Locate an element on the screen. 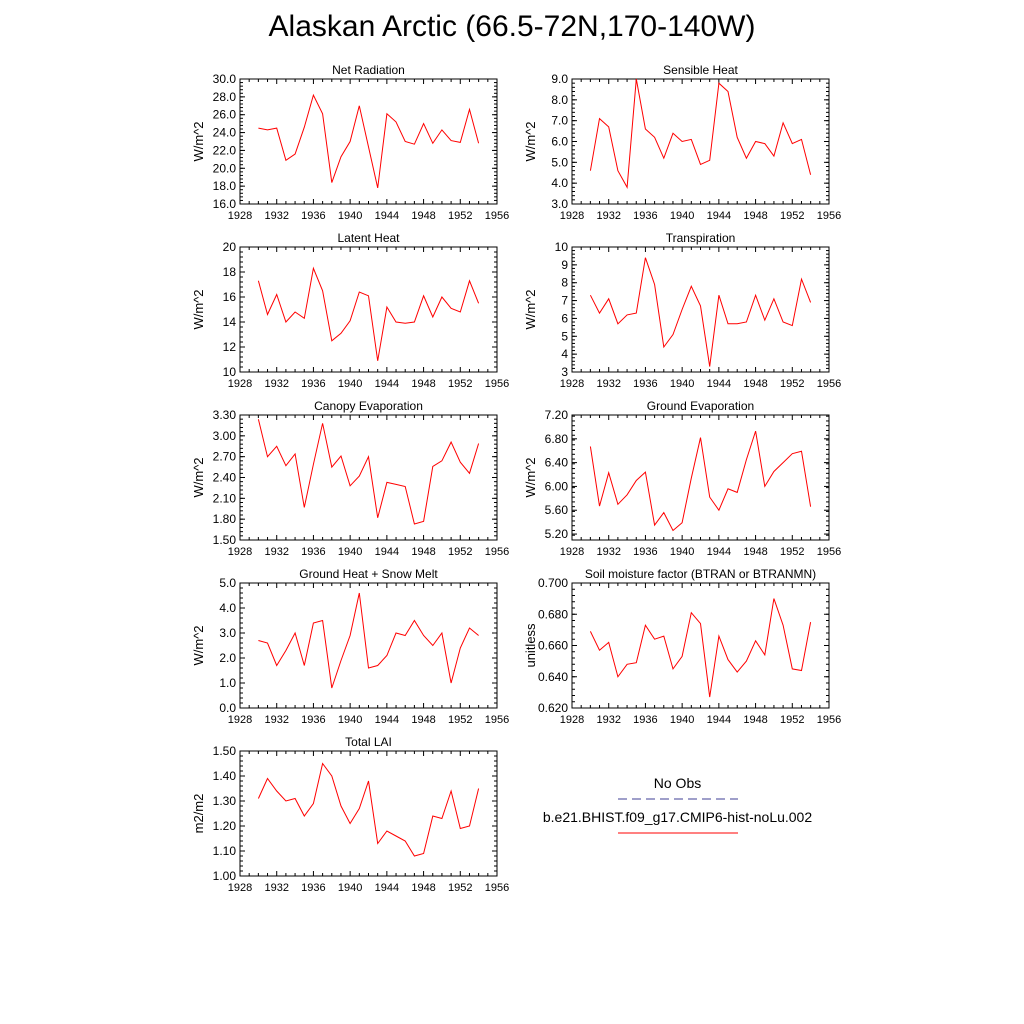 This screenshot has width=1024, height=1024. y-tick-label: 1.20 is located at coordinates (225, 826).